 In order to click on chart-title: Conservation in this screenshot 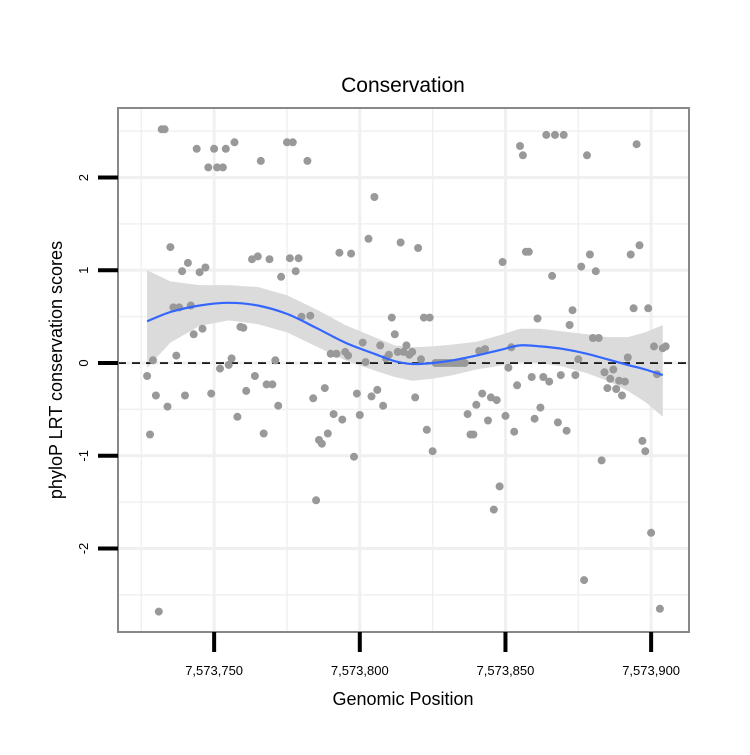, I will do `click(403, 85)`.